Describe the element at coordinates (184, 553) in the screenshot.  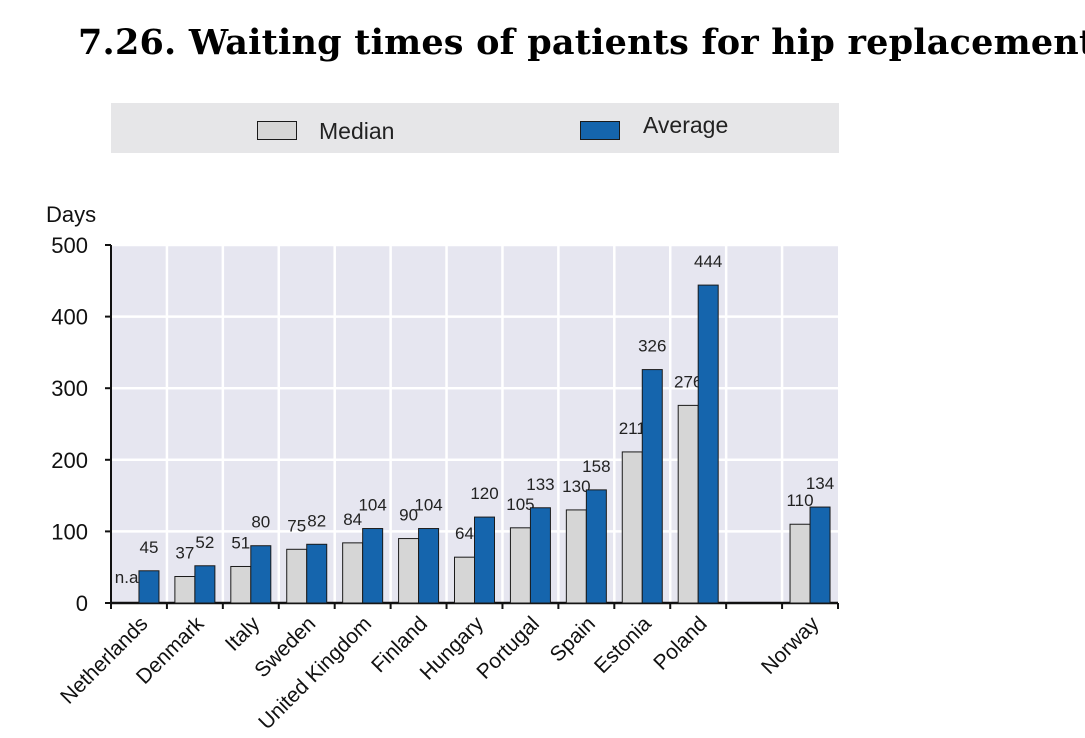
I see `data-label-median: 37` at that location.